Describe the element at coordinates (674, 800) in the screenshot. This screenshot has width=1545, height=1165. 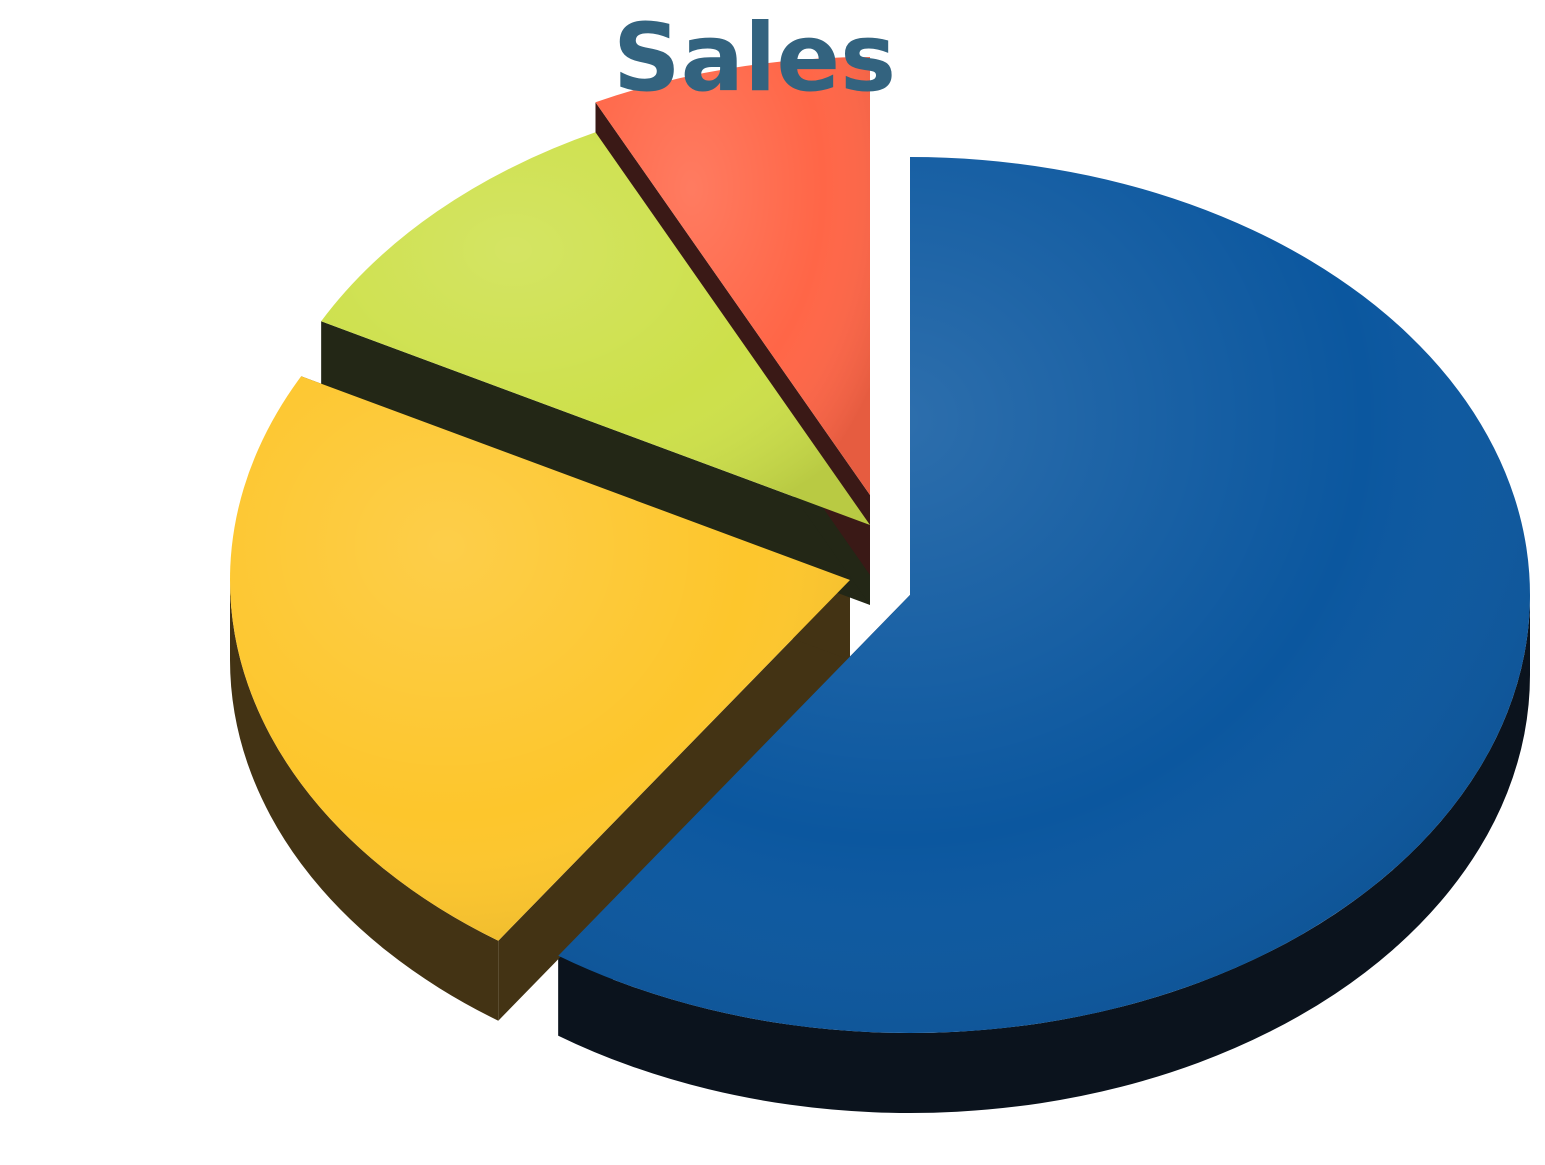
I see `slice-second-wall-start` at that location.